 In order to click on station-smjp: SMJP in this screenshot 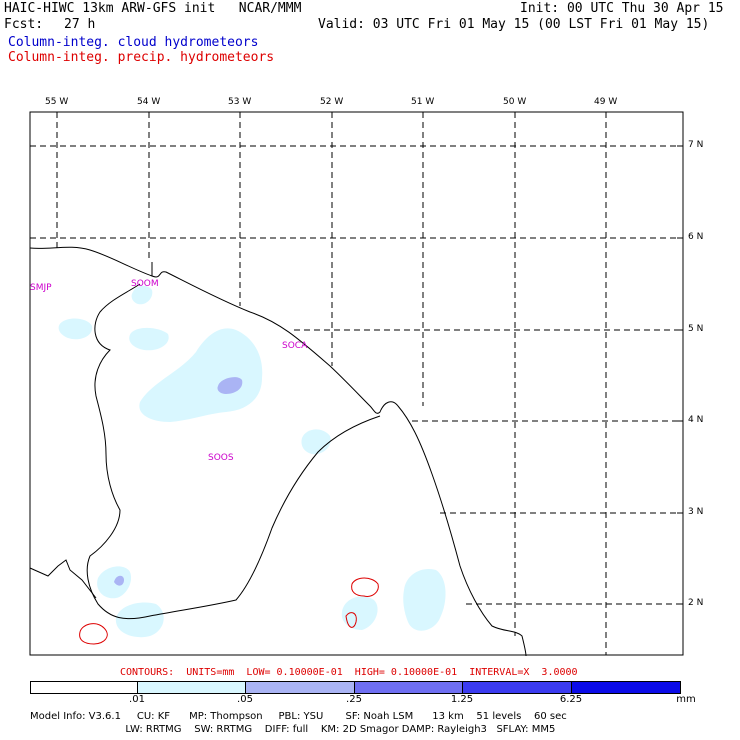, I will do `click(41, 288)`.